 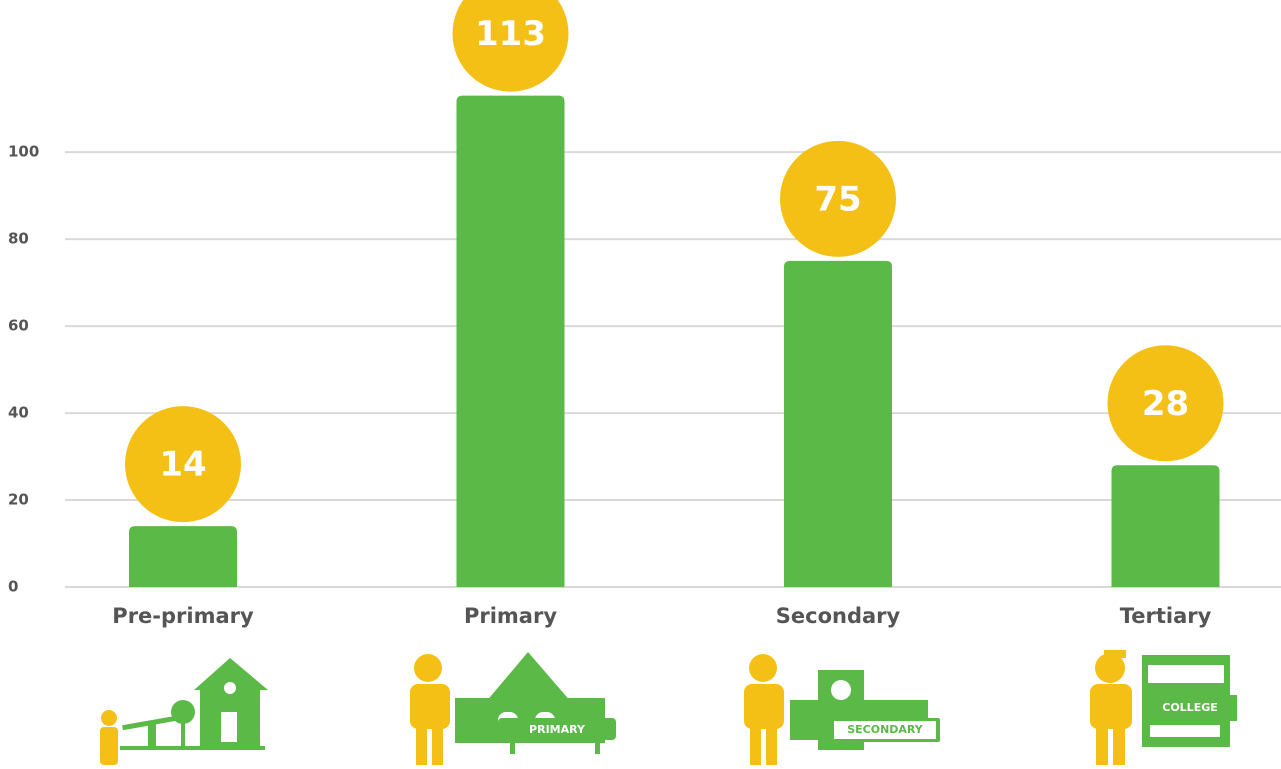 I want to click on value-label: 113, so click(x=510, y=34).